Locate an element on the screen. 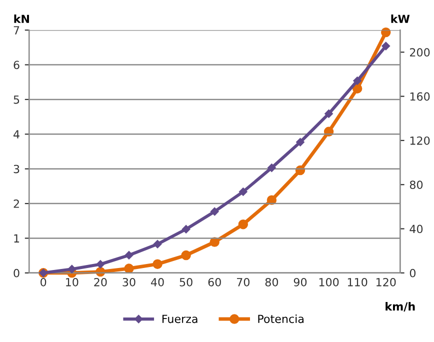 Image resolution: width=434 pixels, height=342 pixels. y2-tick-label: 0 is located at coordinates (413, 273).